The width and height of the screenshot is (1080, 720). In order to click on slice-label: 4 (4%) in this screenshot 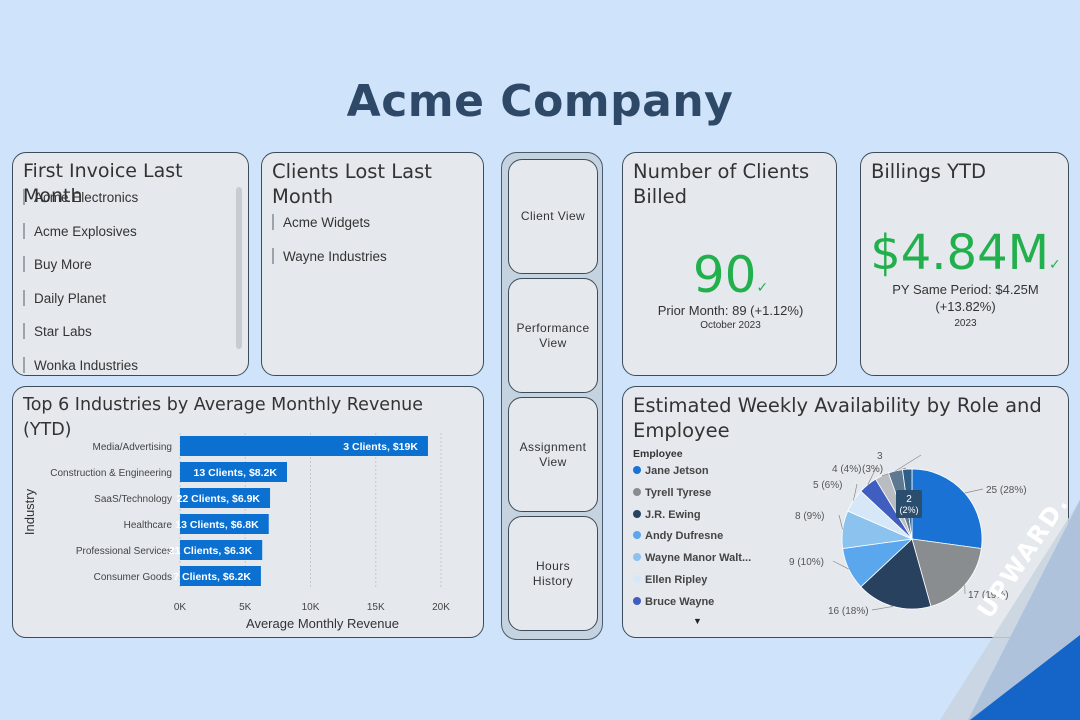, I will do `click(846, 469)`.